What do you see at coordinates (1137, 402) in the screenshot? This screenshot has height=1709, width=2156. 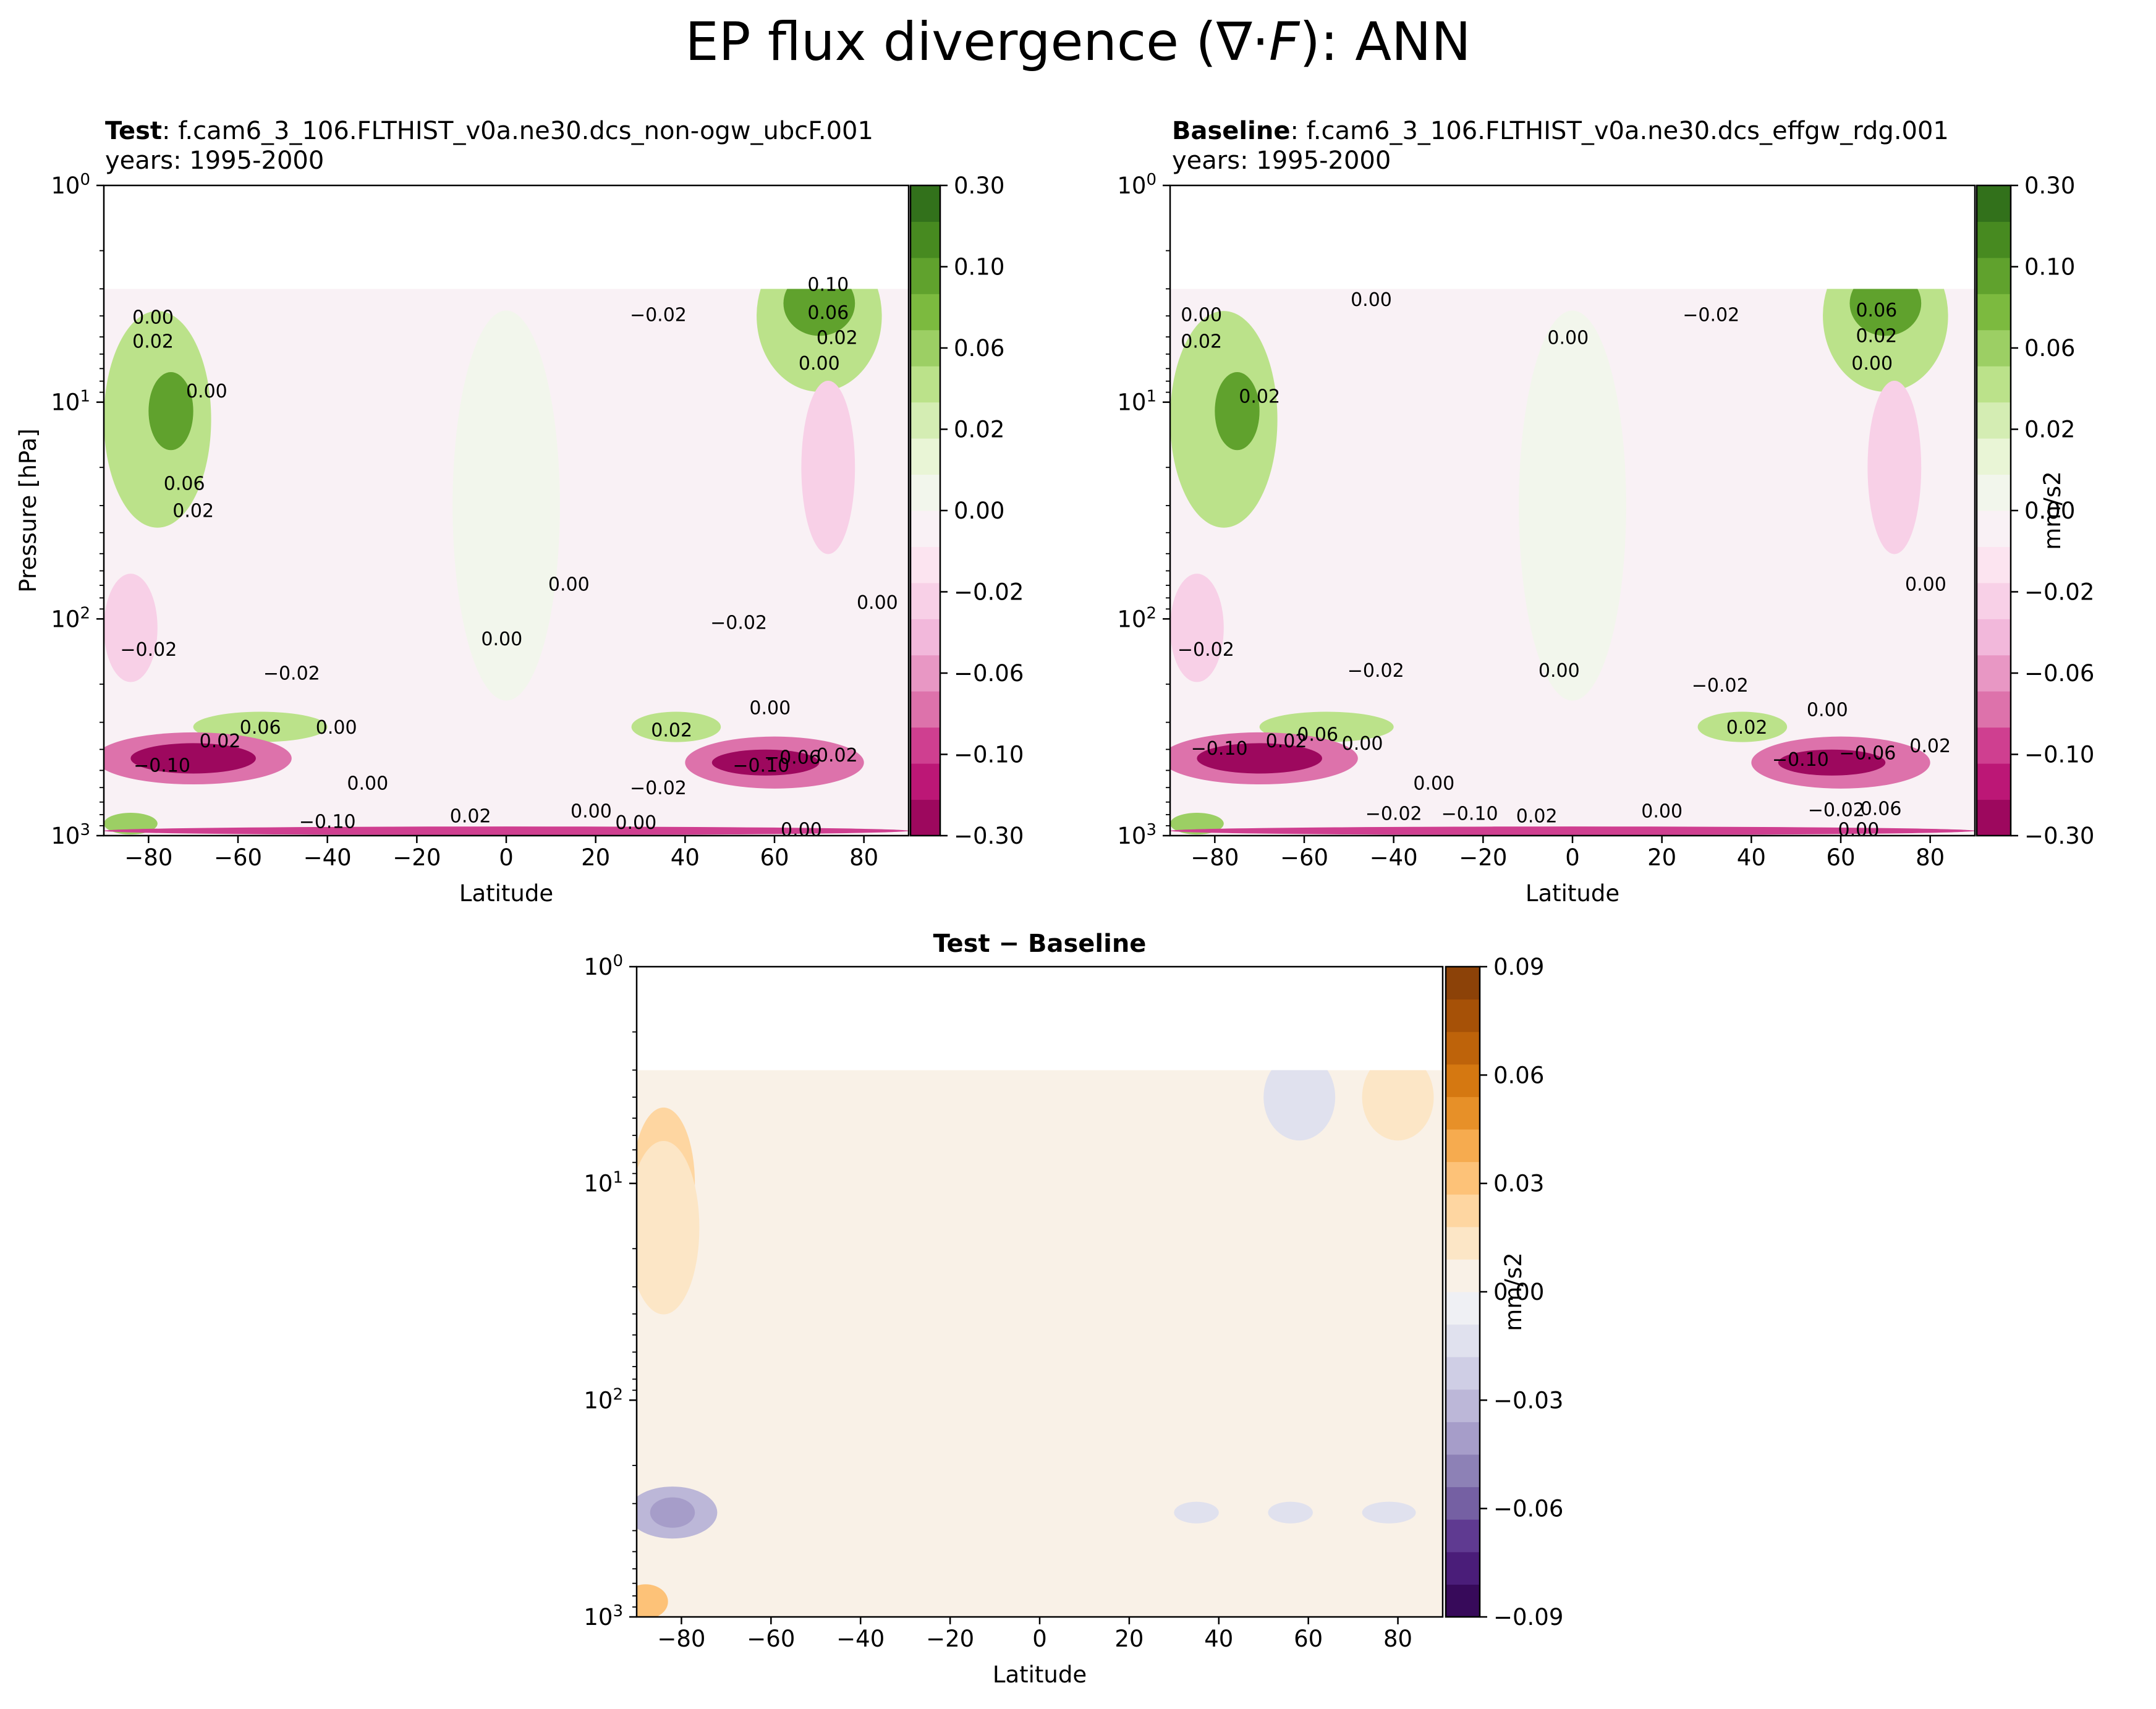 I see `baseline-y-tick-label: 101` at bounding box center [1137, 402].